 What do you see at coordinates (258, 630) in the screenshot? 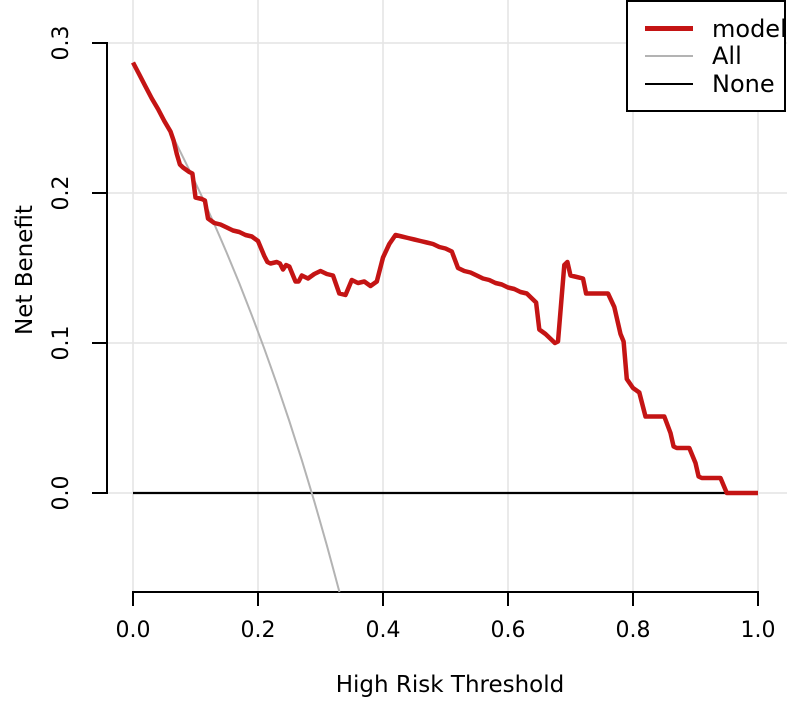
I see `x-tick-label-0.2: 0.2` at bounding box center [258, 630].